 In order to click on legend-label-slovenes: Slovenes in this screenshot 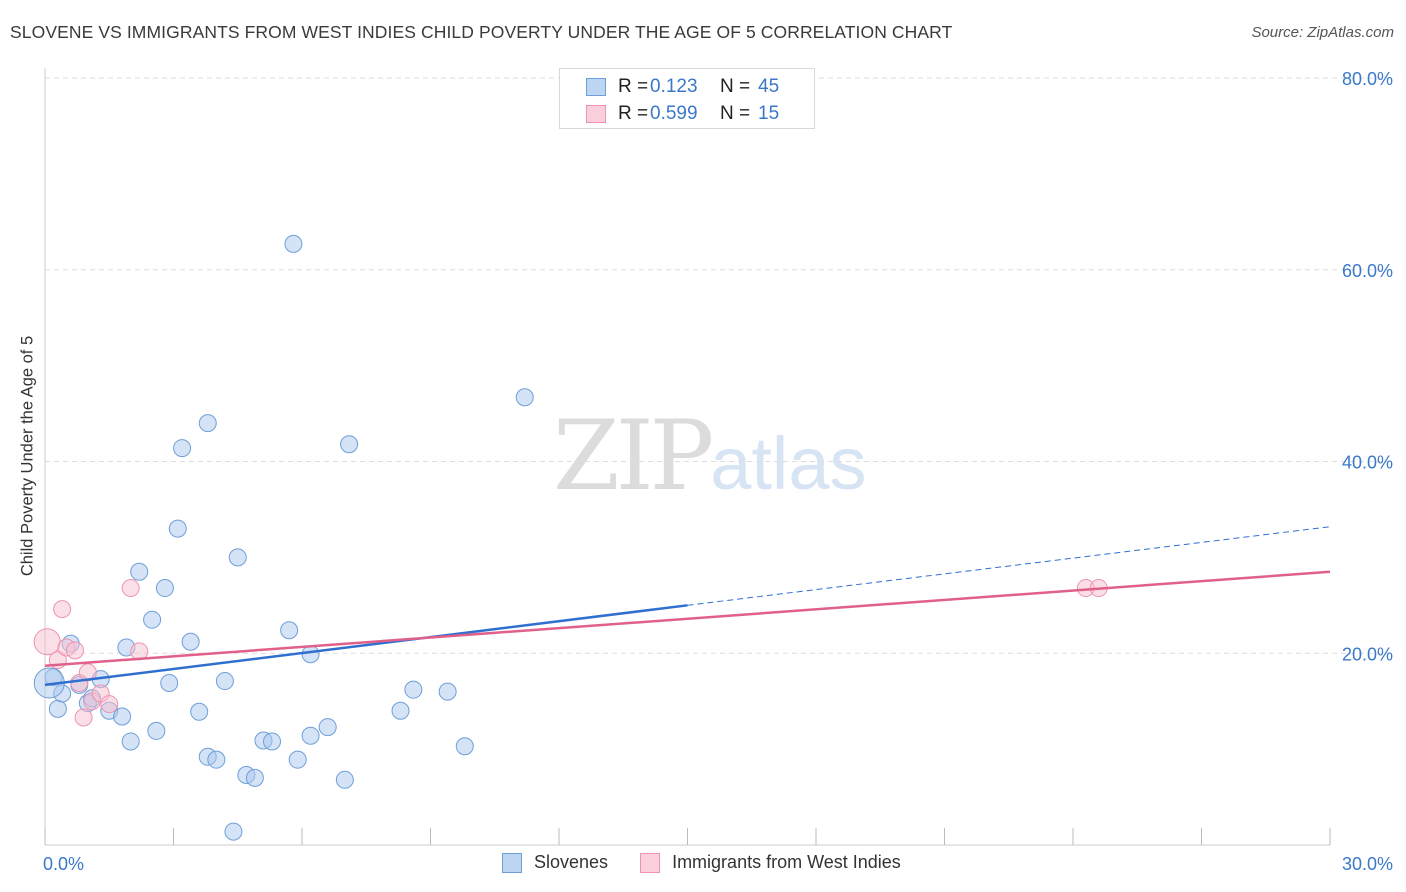, I will do `click(571, 862)`.